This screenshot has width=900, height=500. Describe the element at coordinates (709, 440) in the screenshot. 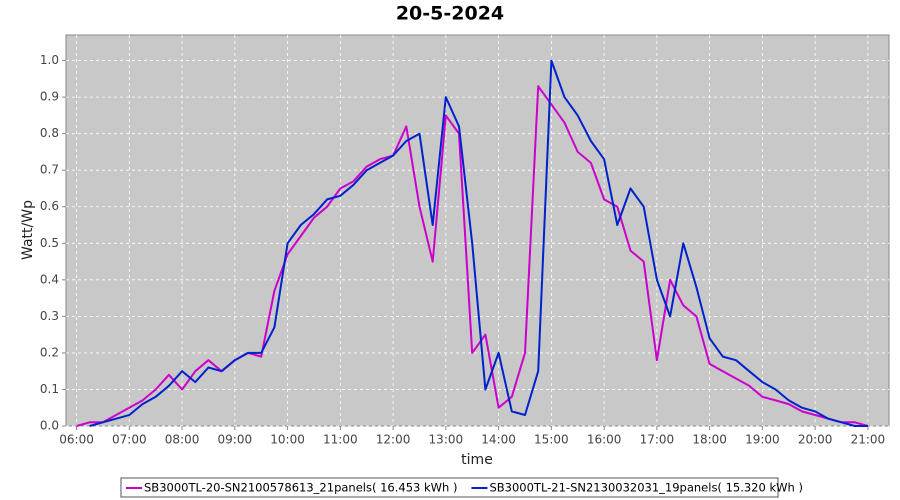

I see `x-tick-label: 18:00` at that location.